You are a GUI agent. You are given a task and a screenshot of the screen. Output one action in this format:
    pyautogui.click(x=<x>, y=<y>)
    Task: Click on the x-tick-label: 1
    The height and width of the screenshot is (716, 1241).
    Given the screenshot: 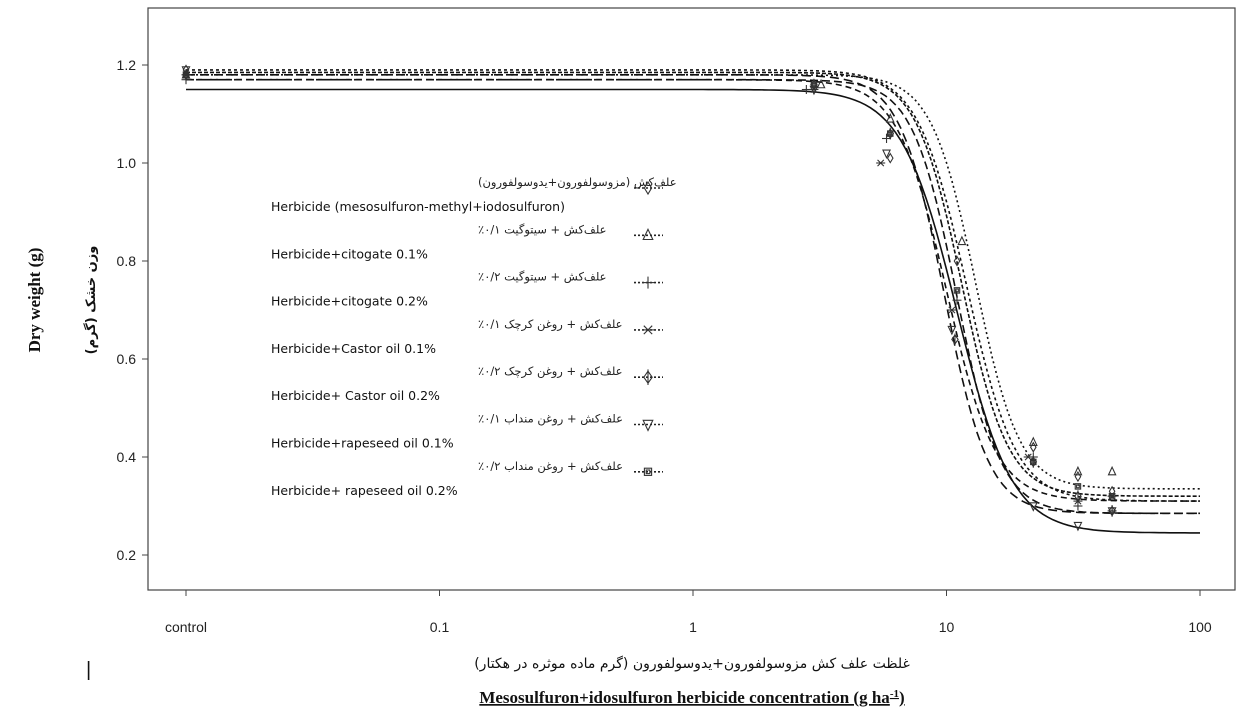 What is the action you would take?
    pyautogui.click(x=693, y=627)
    